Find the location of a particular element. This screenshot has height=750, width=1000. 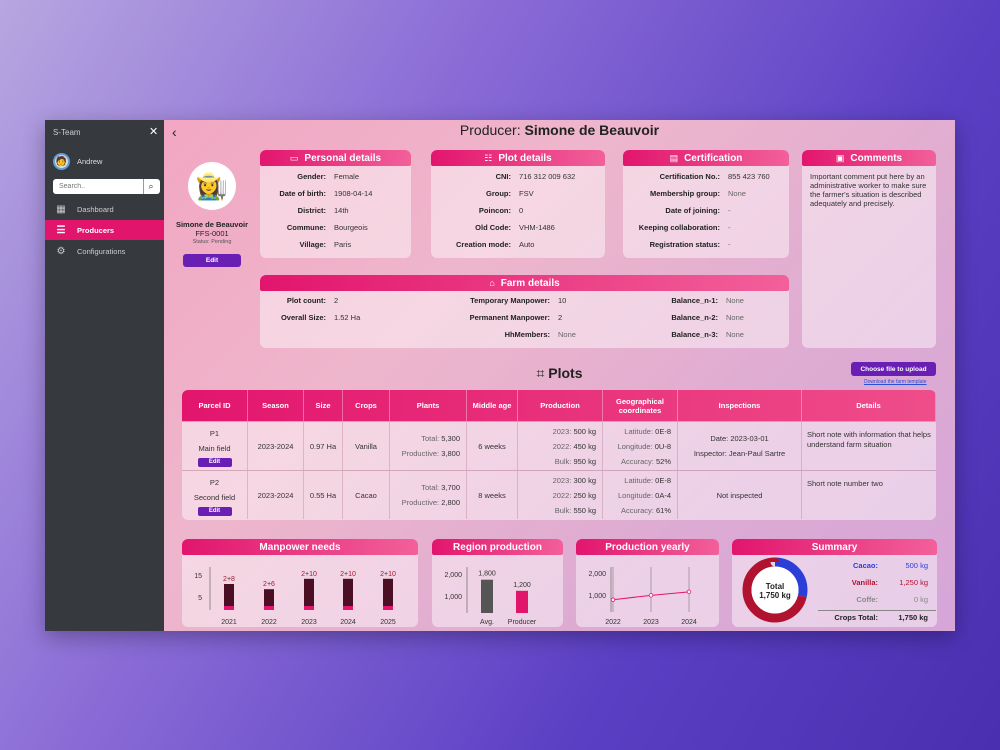

plants-value: 5,300 is located at coordinates (450, 438).